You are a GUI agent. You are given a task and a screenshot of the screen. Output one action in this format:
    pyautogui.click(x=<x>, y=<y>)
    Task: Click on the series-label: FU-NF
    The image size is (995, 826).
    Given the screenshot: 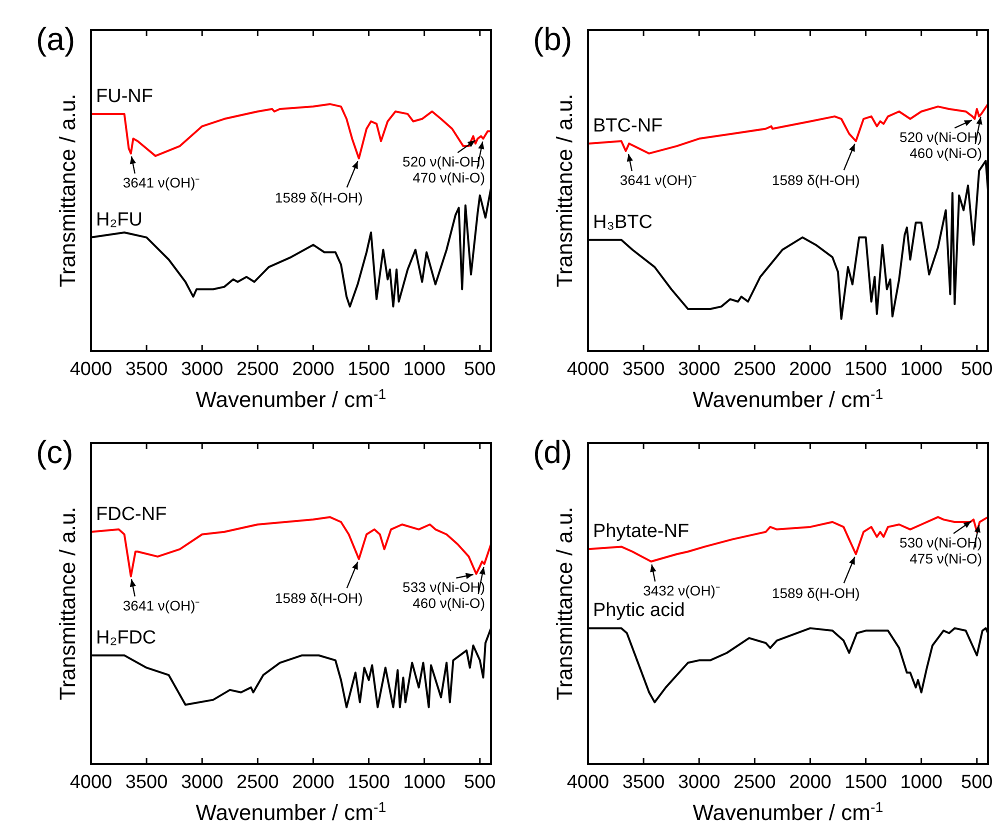 What is the action you would take?
    pyautogui.click(x=124, y=96)
    